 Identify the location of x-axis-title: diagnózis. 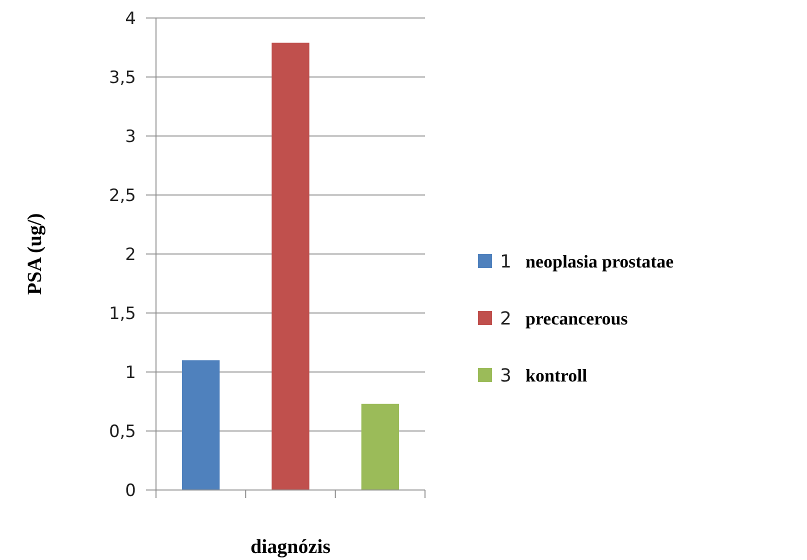
(290, 547).